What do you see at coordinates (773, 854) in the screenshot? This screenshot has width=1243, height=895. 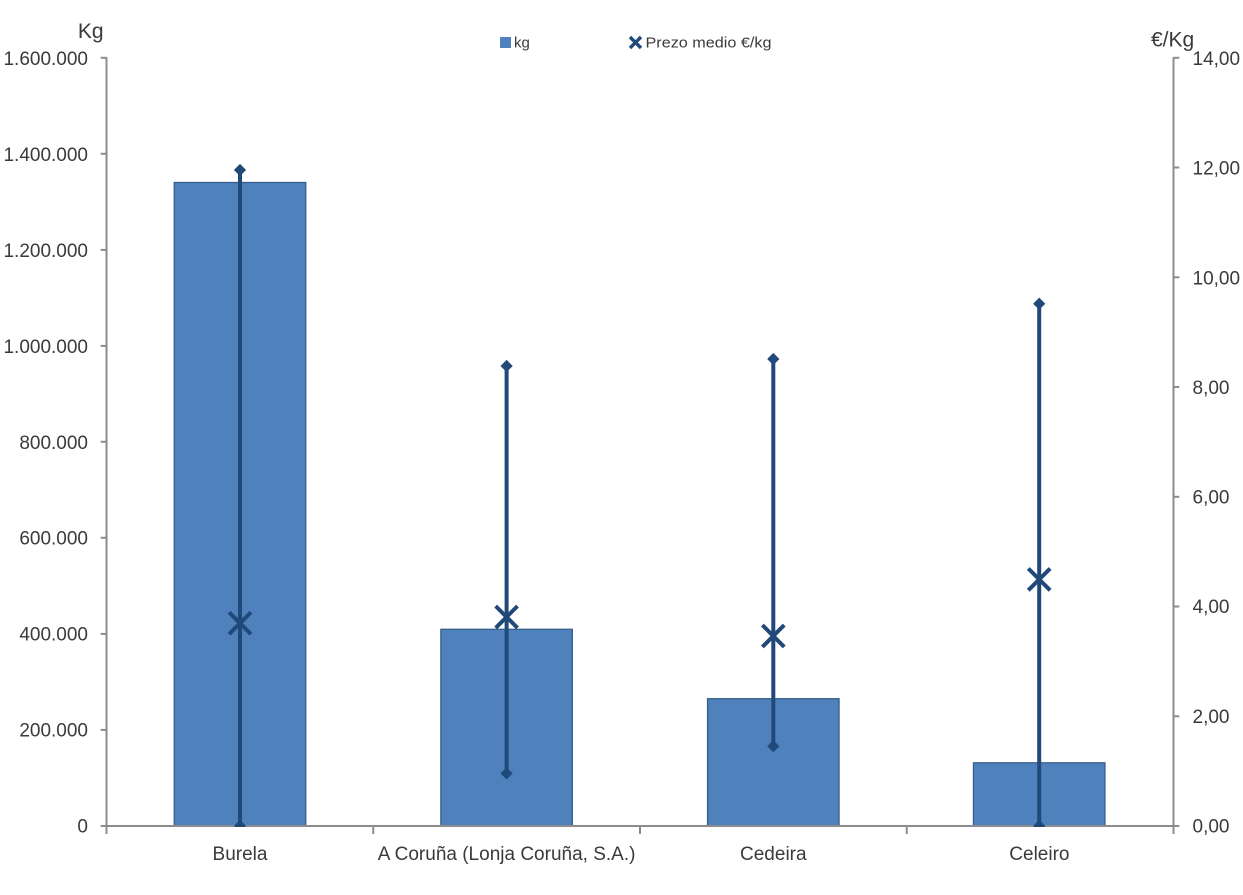 I see `svg-text: Cedeira` at bounding box center [773, 854].